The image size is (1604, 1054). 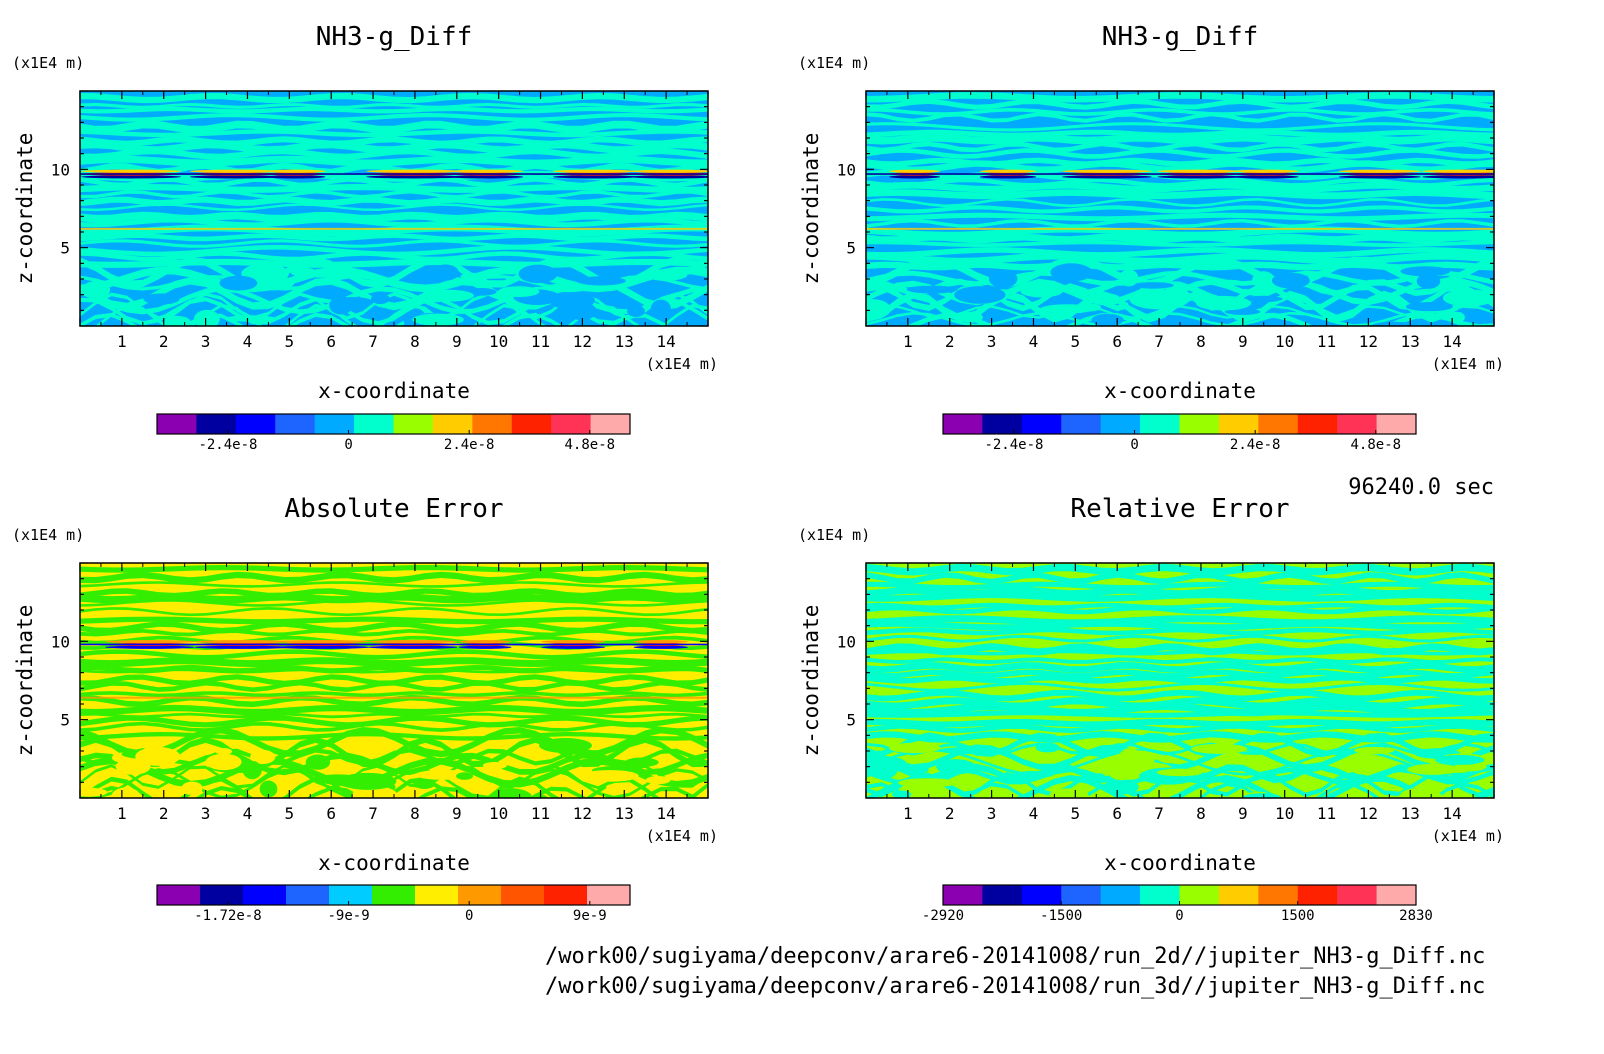 What do you see at coordinates (393, 904) in the screenshot?
I see `colorbar: -1.72e-8 -9e-9 0 9e-9` at bounding box center [393, 904].